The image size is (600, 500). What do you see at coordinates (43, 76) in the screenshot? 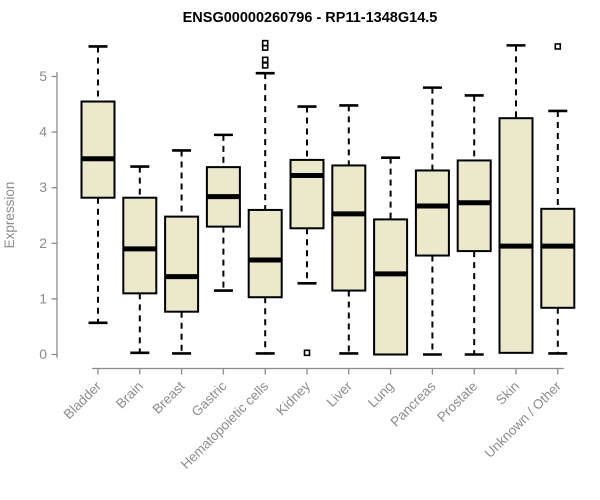
I see `y-tick-label: 5` at bounding box center [43, 76].